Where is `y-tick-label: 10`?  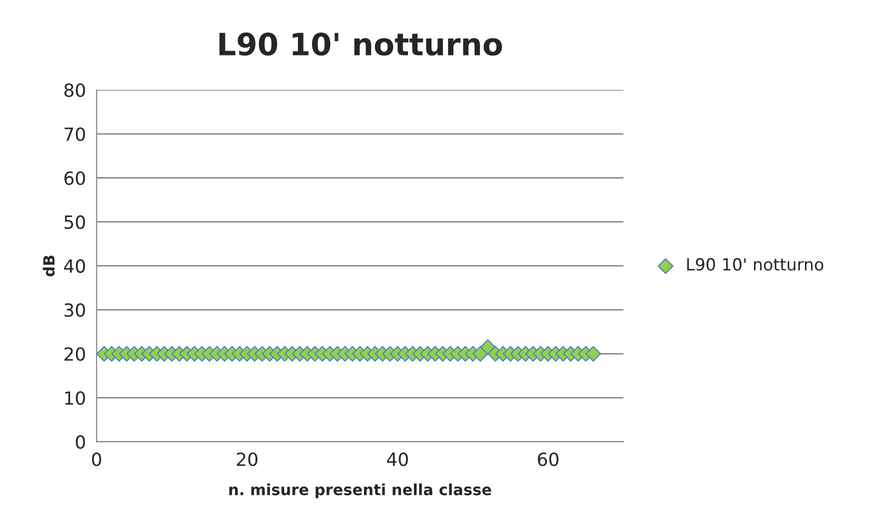
y-tick-label: 10 is located at coordinates (75, 398).